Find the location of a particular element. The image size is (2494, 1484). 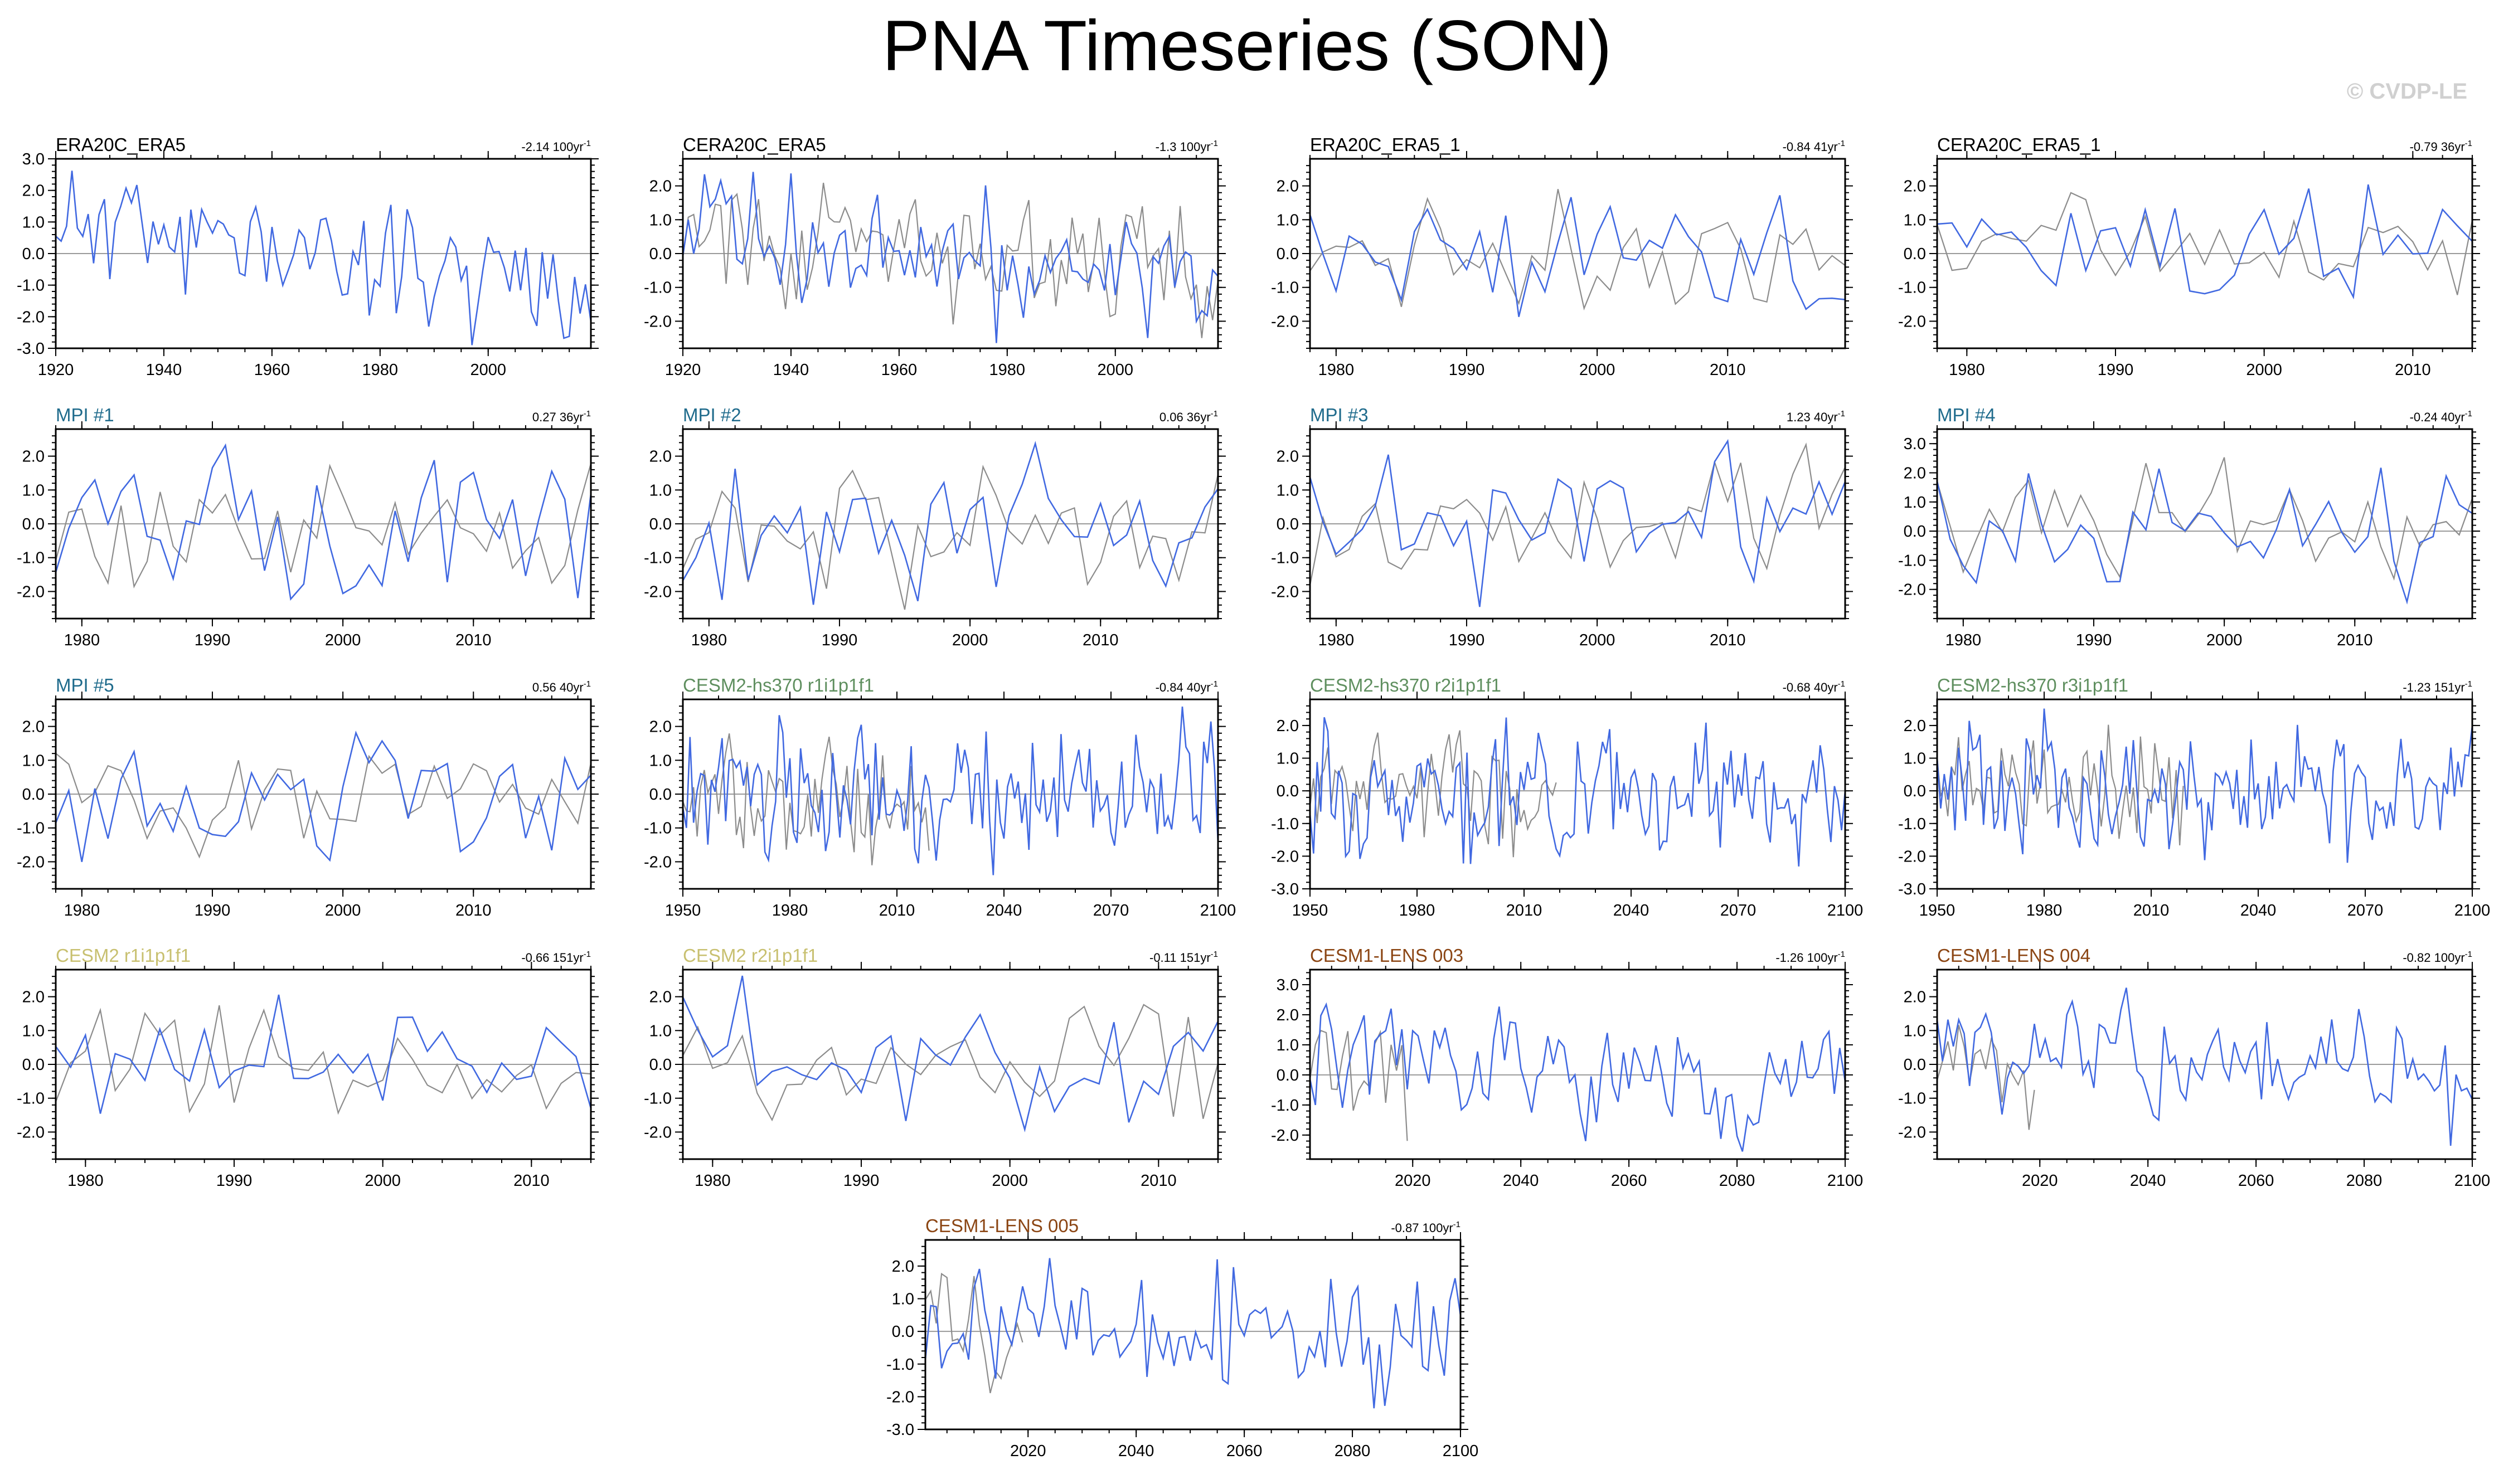

panel-title: MPI #5 is located at coordinates (85, 685).